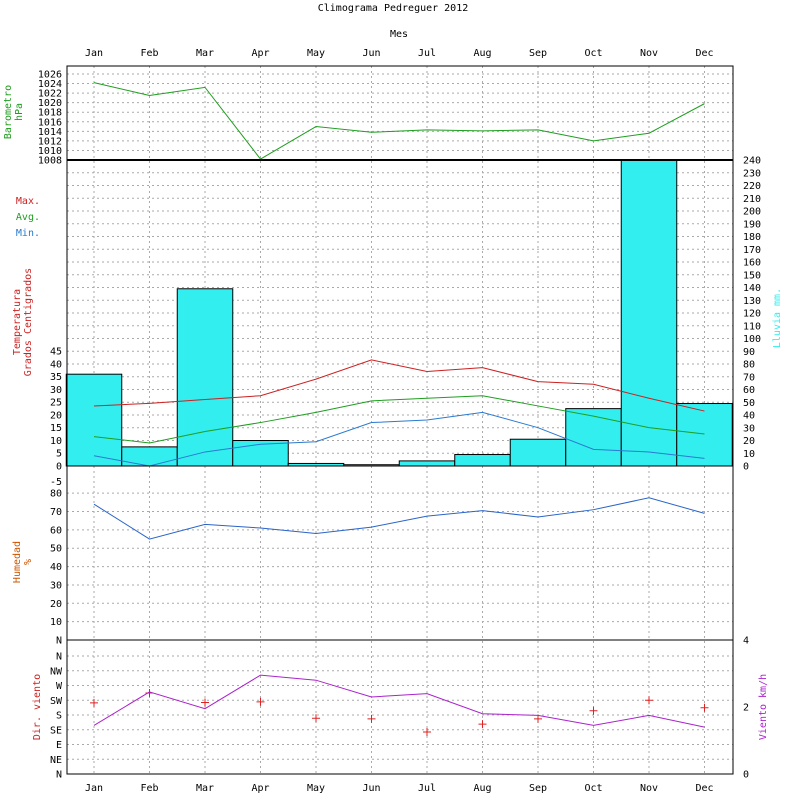  Describe the element at coordinates (649, 788) in the screenshot. I see `month-label-bottom: Nov` at that location.